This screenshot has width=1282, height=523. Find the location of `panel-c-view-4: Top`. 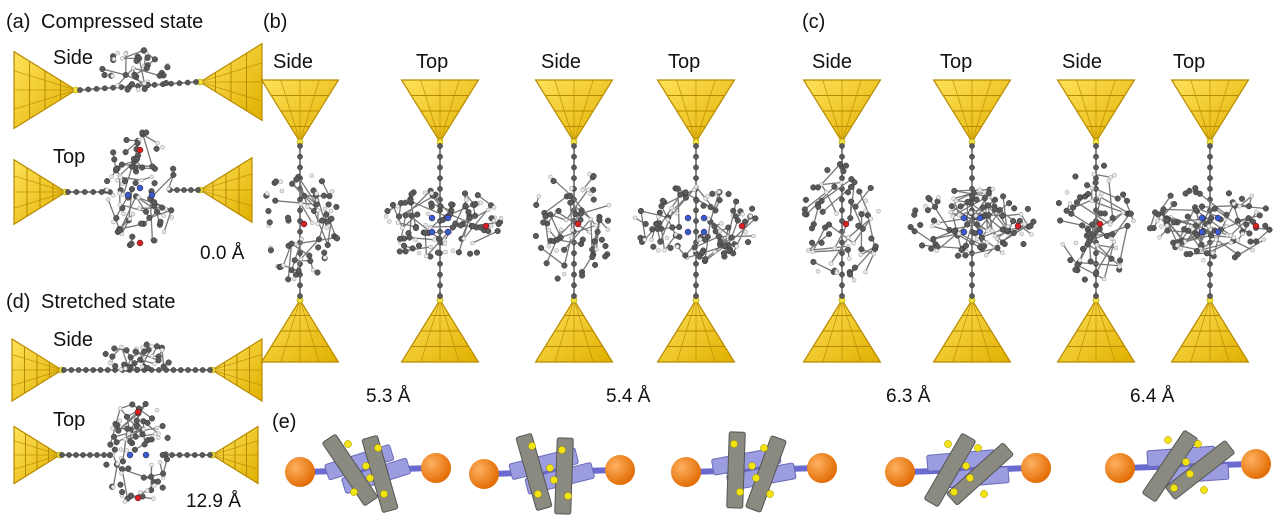

panel-c-view-4: Top is located at coordinates (1189, 62).